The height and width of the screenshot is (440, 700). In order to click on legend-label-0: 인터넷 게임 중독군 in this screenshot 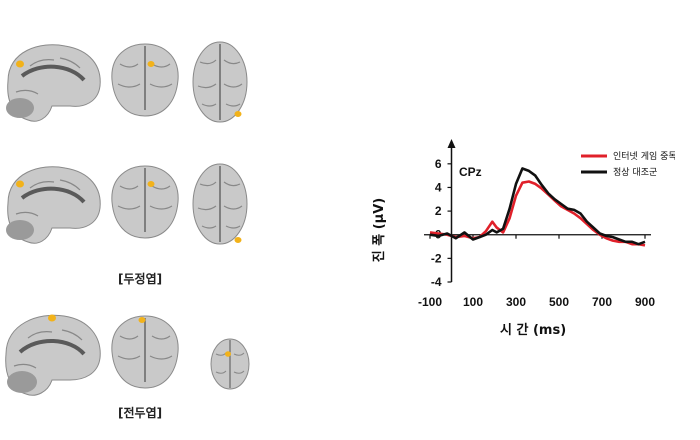, I will do `click(644, 156)`.